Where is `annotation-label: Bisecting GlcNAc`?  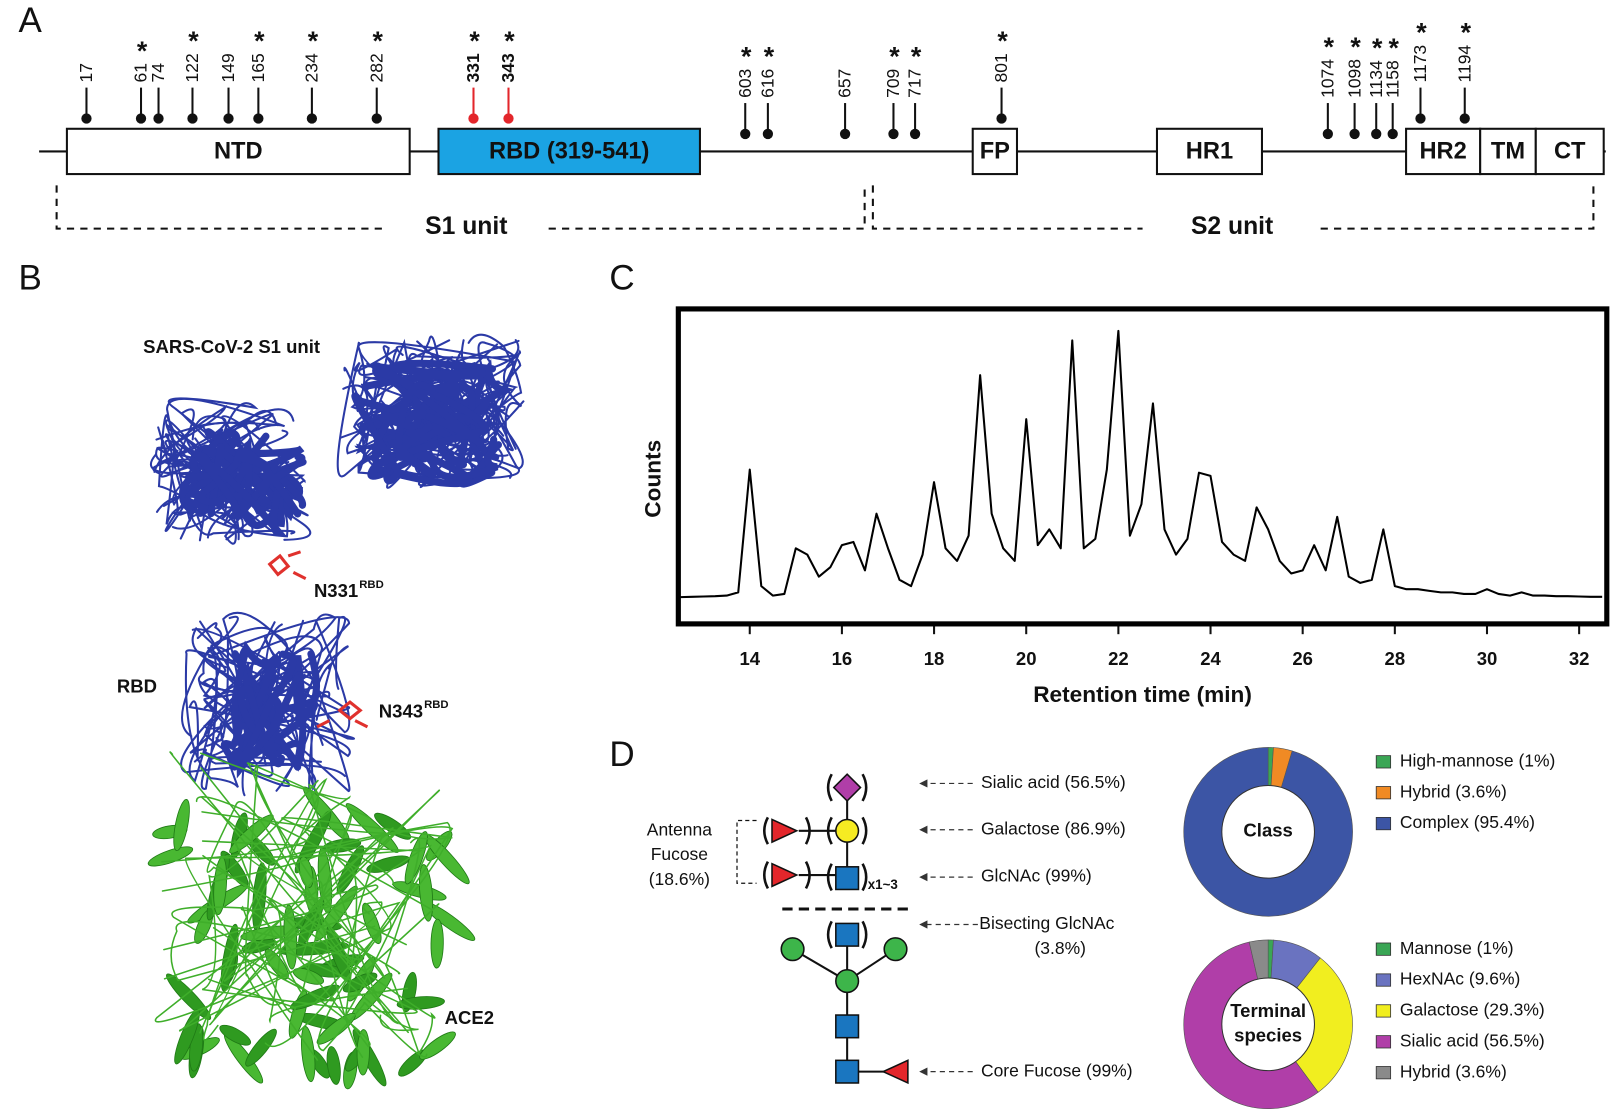 annotation-label: Bisecting GlcNAc is located at coordinates (1046, 923).